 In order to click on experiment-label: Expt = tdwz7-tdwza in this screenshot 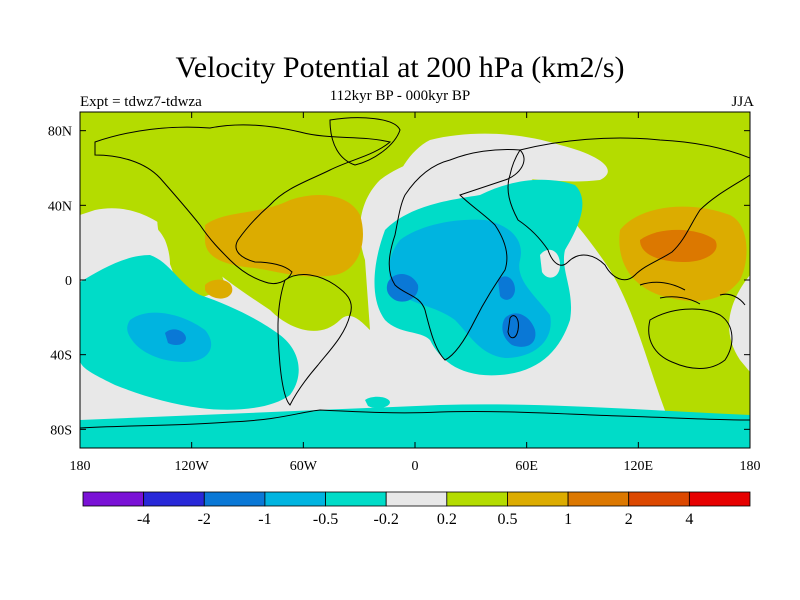, I will do `click(141, 102)`.